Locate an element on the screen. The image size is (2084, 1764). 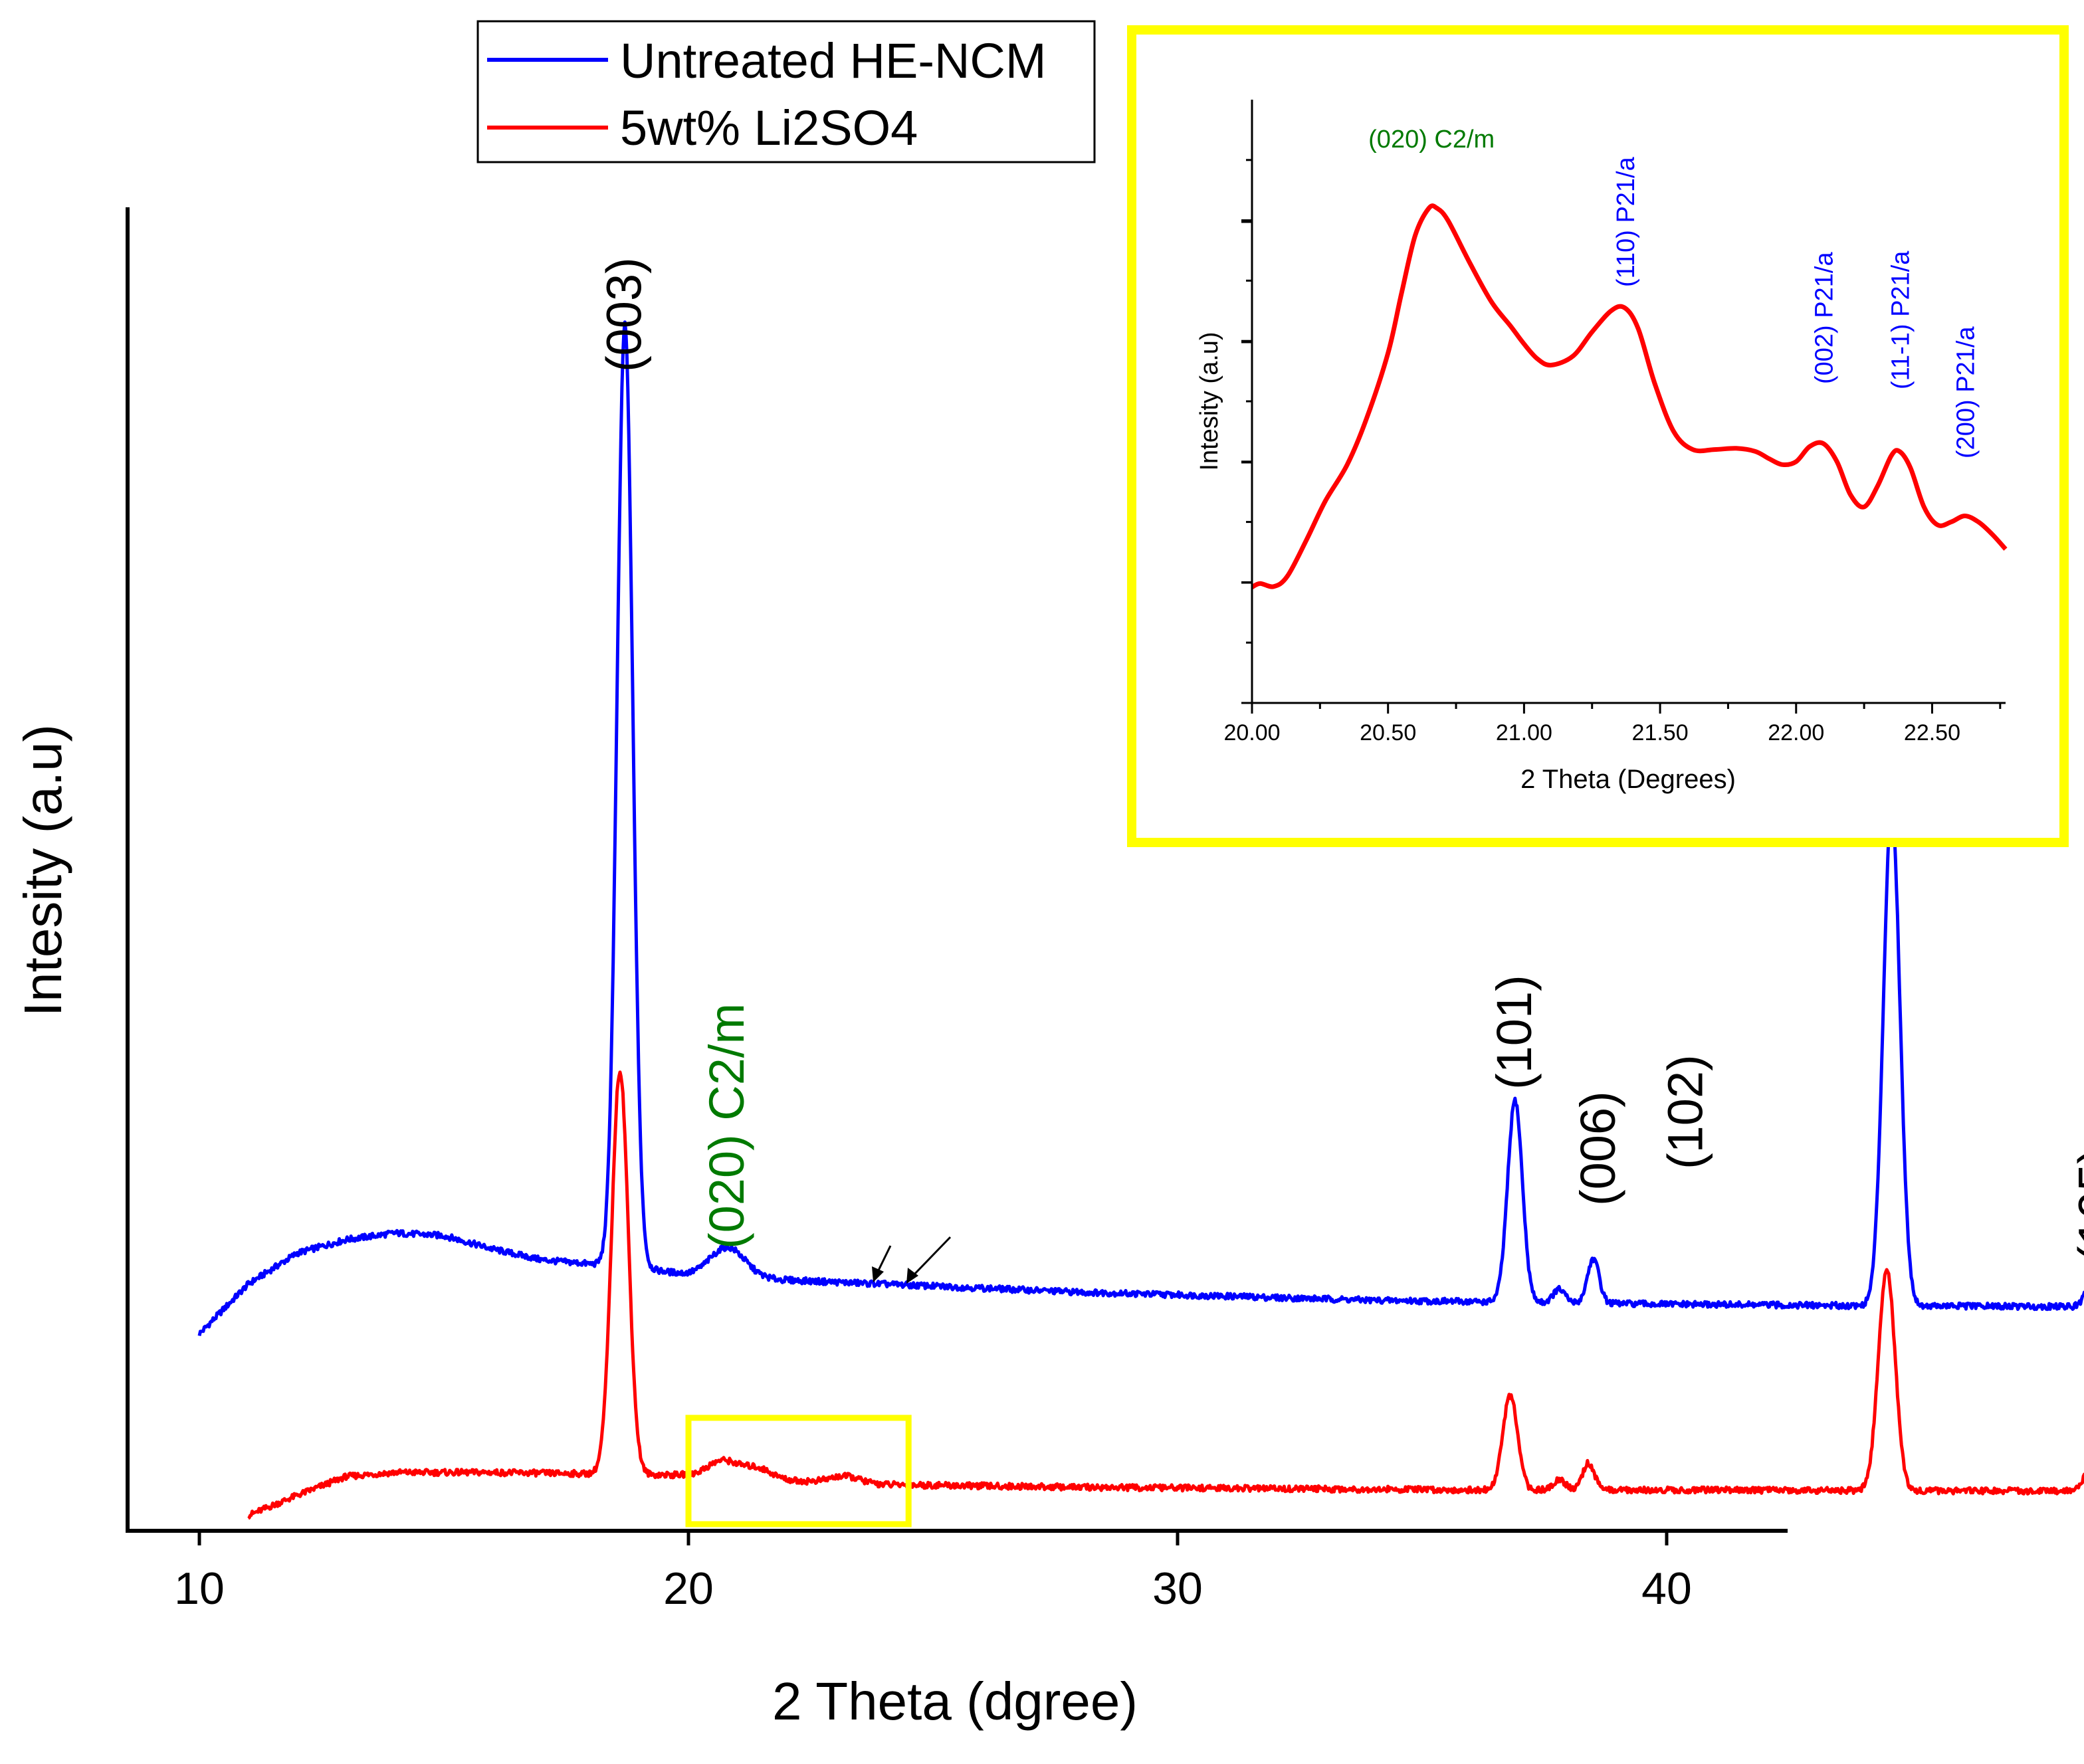
main-x-tick-label: 10 is located at coordinates (199, 1588).